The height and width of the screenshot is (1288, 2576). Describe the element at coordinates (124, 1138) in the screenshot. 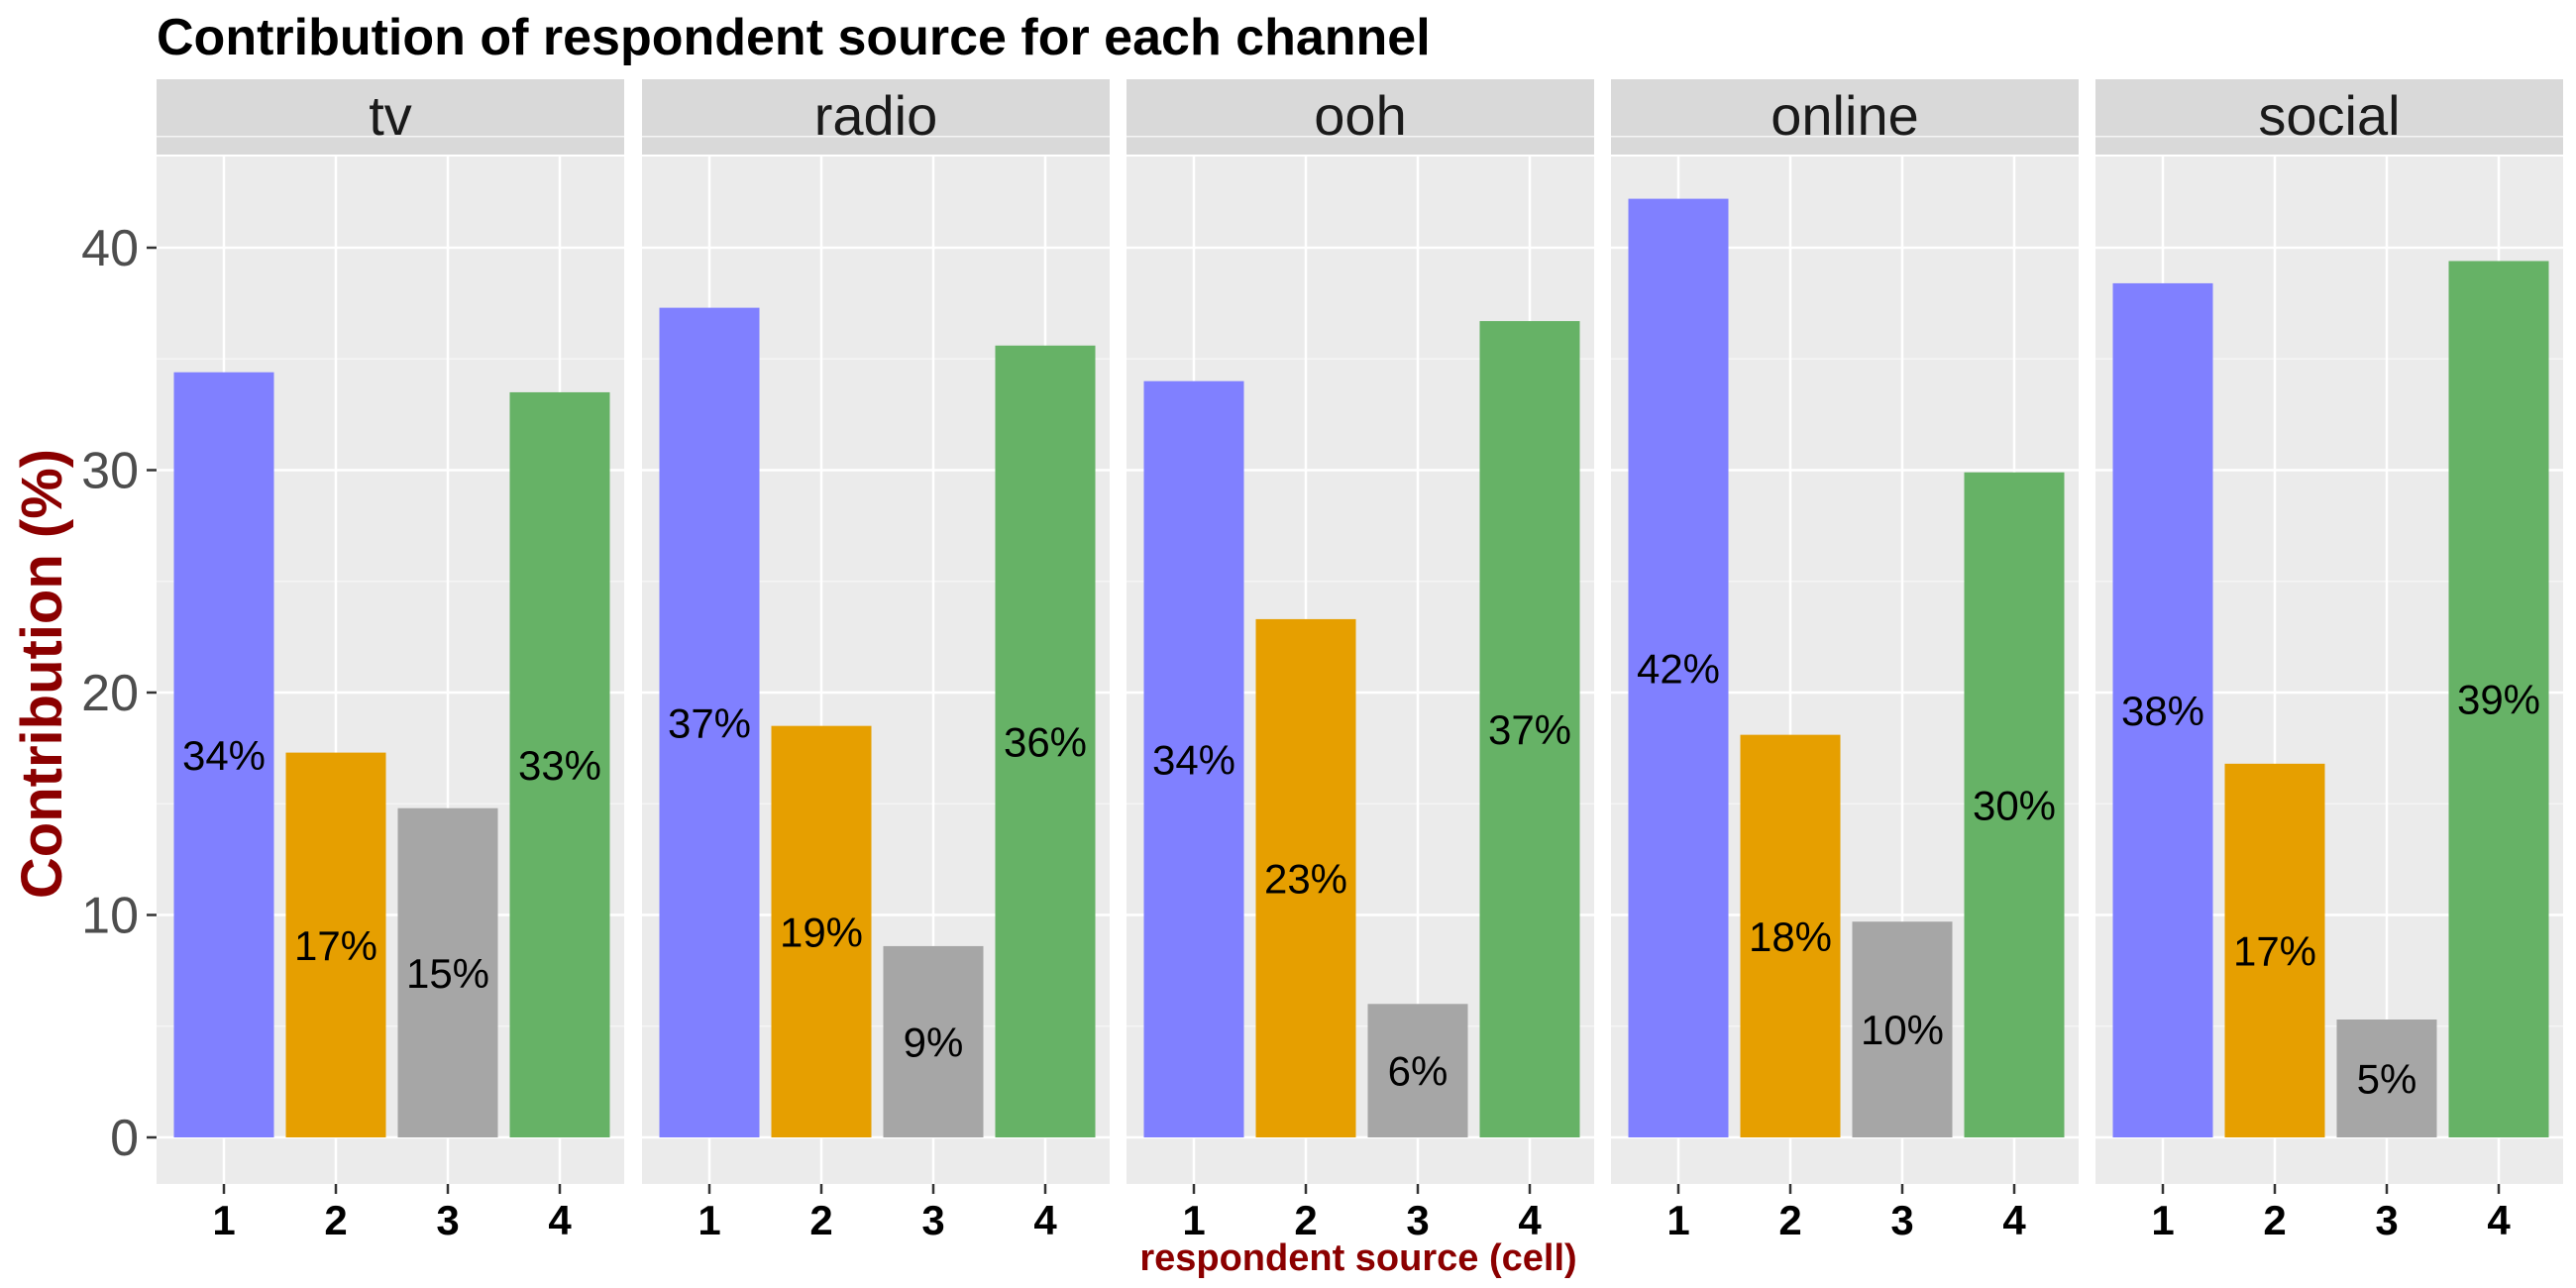

I see `y-tick-label: 0` at that location.